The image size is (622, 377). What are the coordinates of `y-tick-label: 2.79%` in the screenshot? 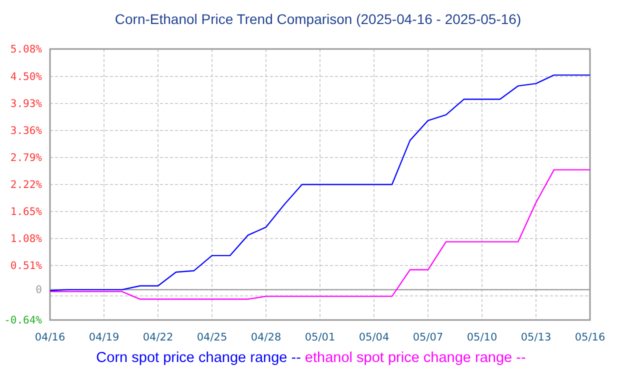 It's located at (26, 158).